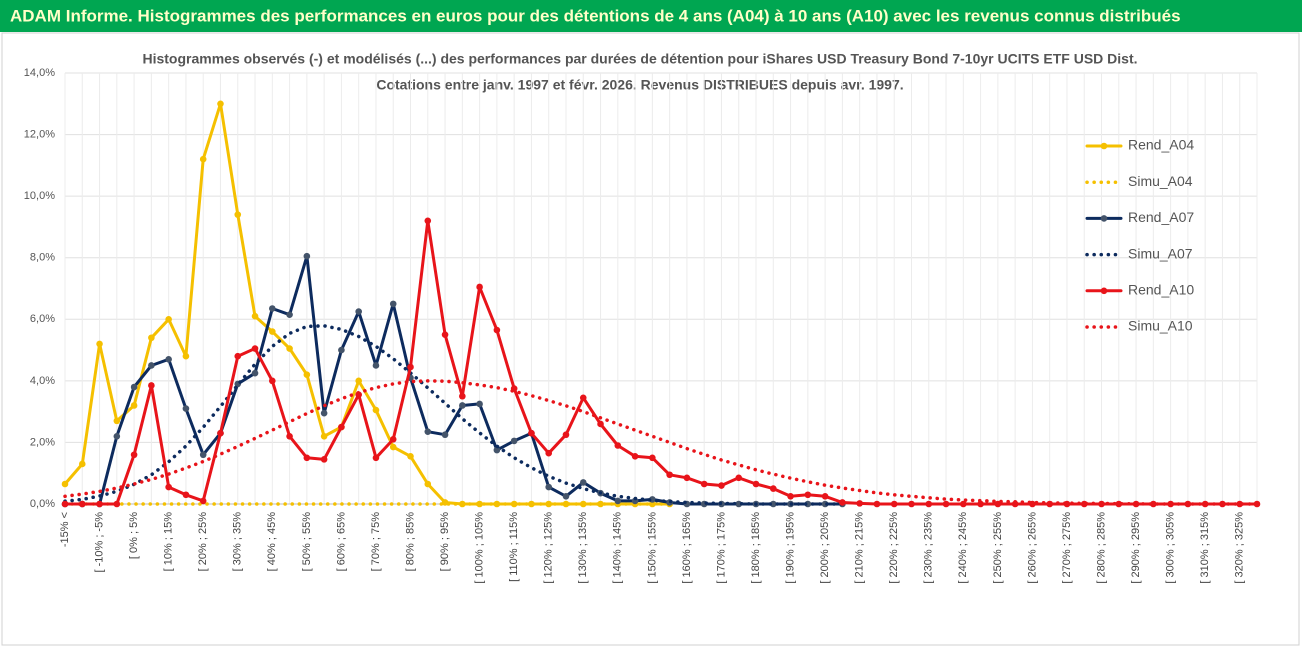 The height and width of the screenshot is (647, 1302). Describe the element at coordinates (687, 548) in the screenshot. I see `x-tick-label: [ 160% ; 165%` at that location.